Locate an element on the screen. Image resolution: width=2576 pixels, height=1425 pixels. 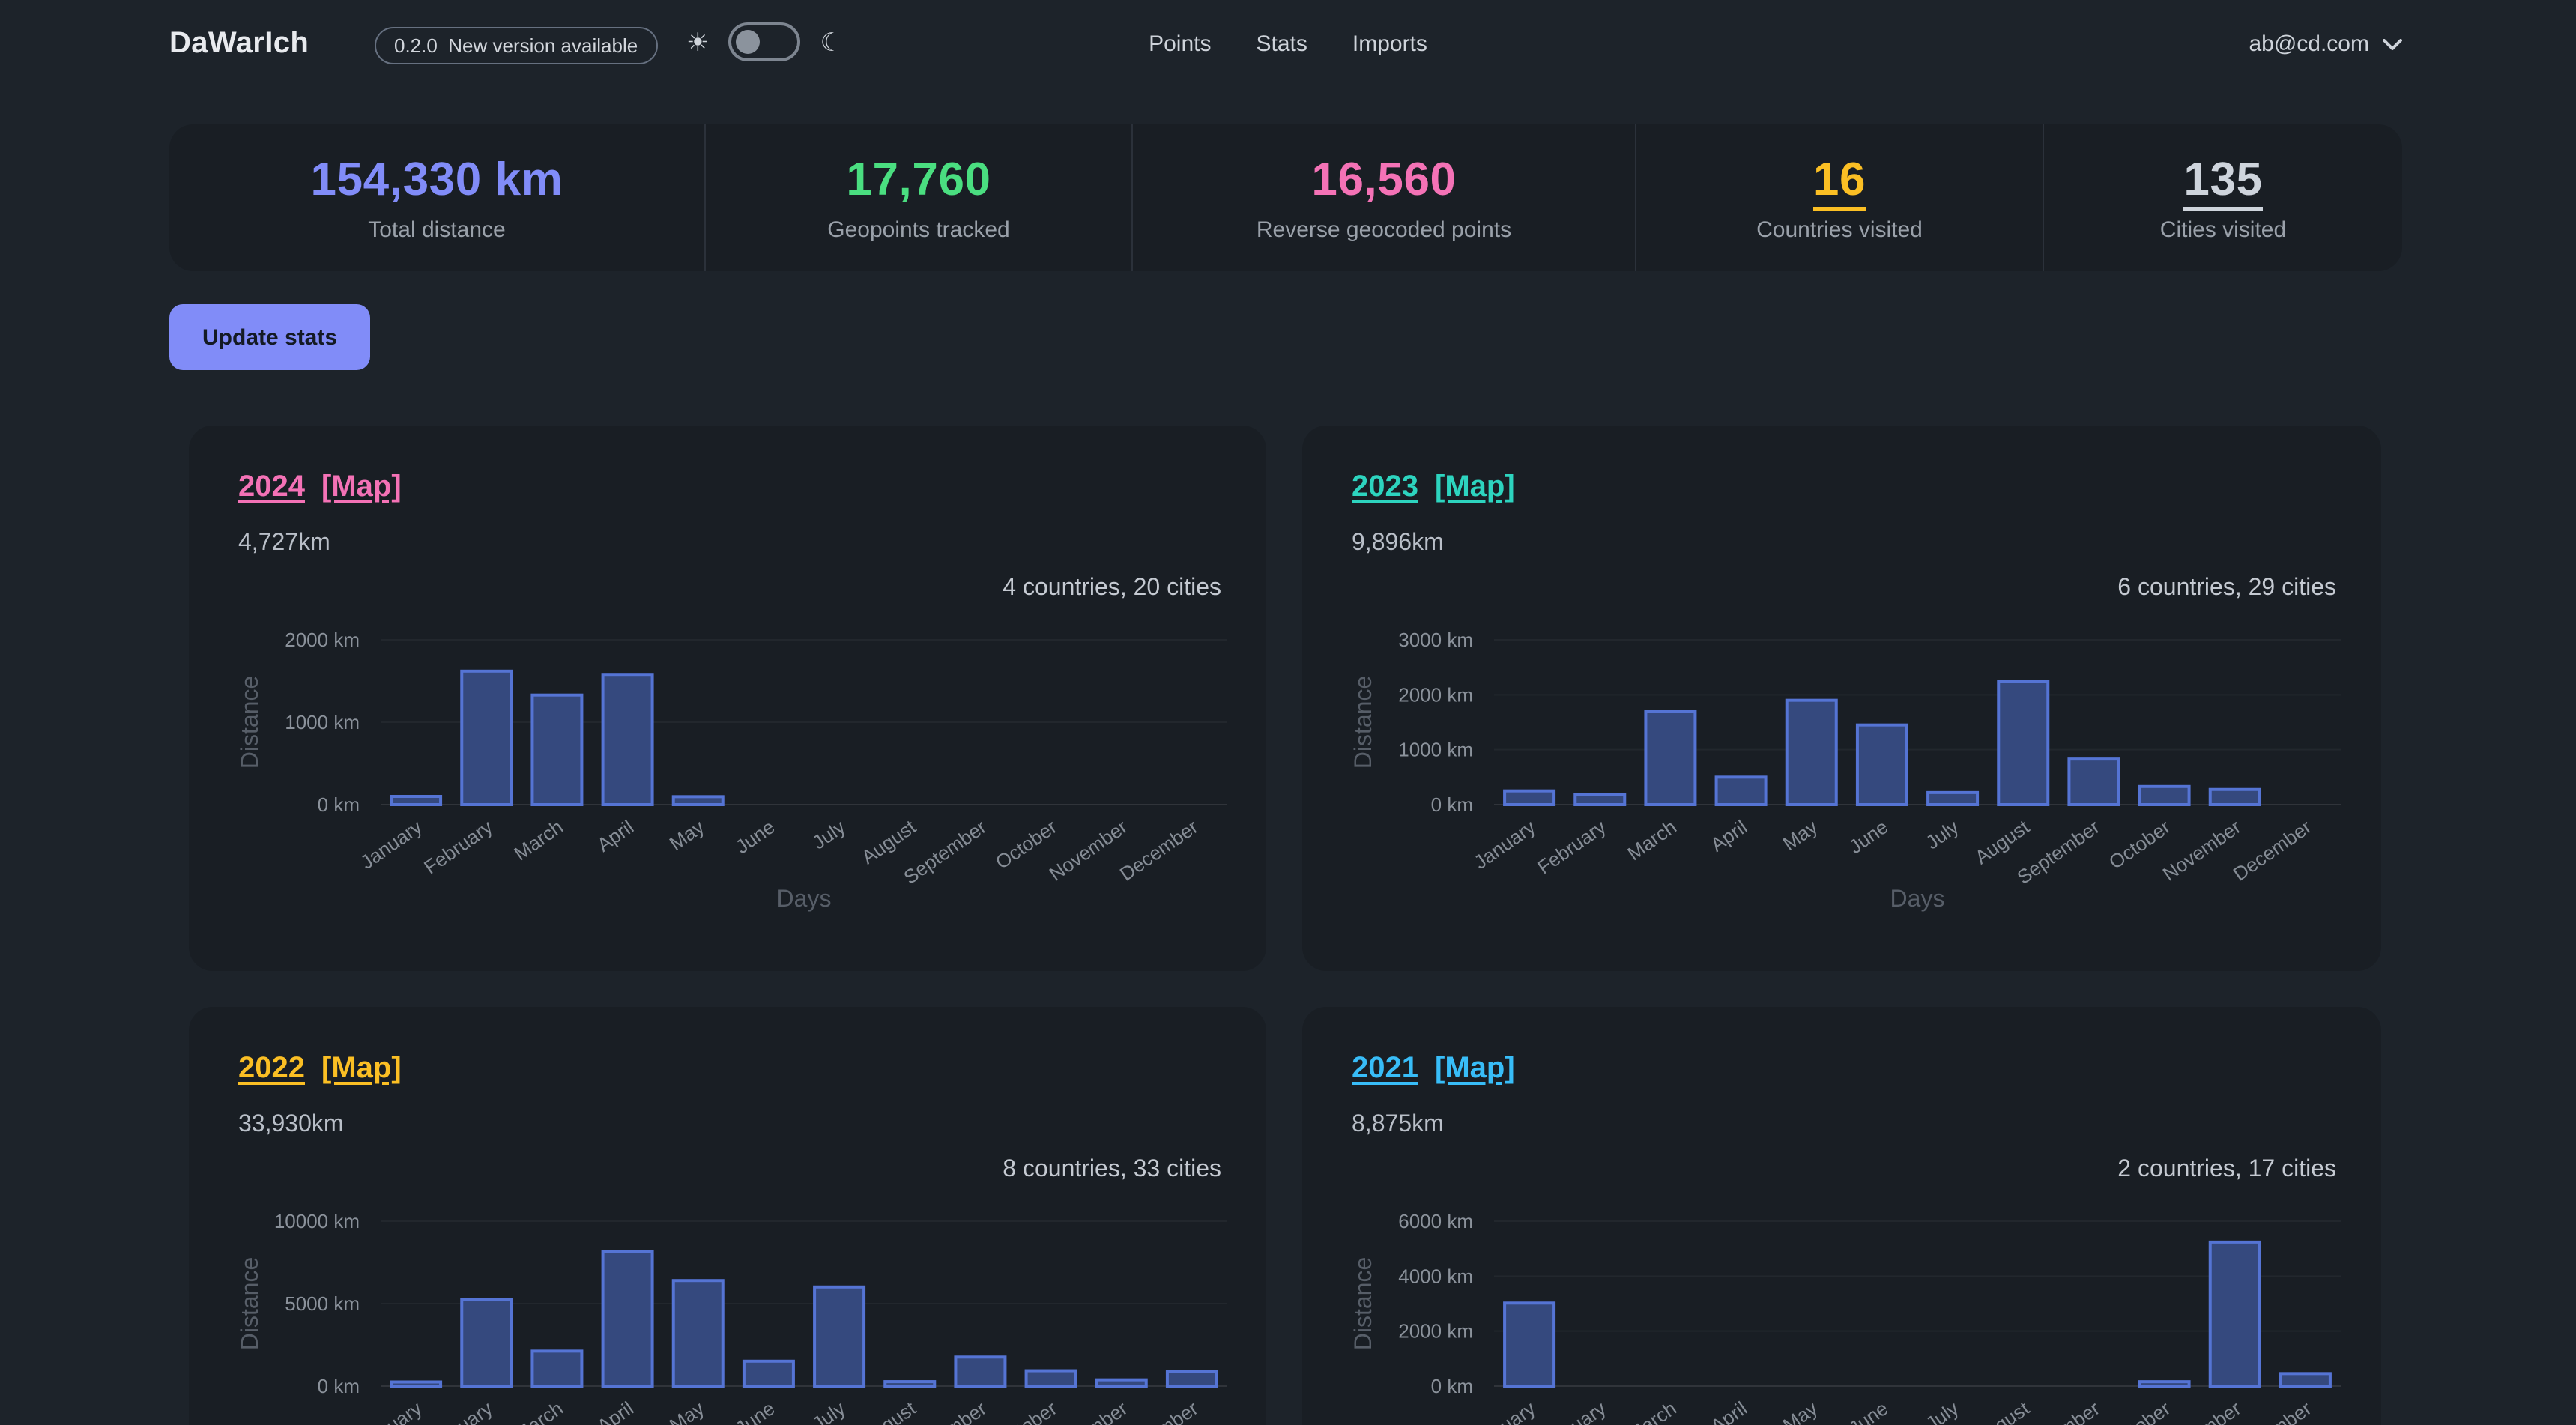
y-tick-label: 4000 km is located at coordinates (1435, 1276).